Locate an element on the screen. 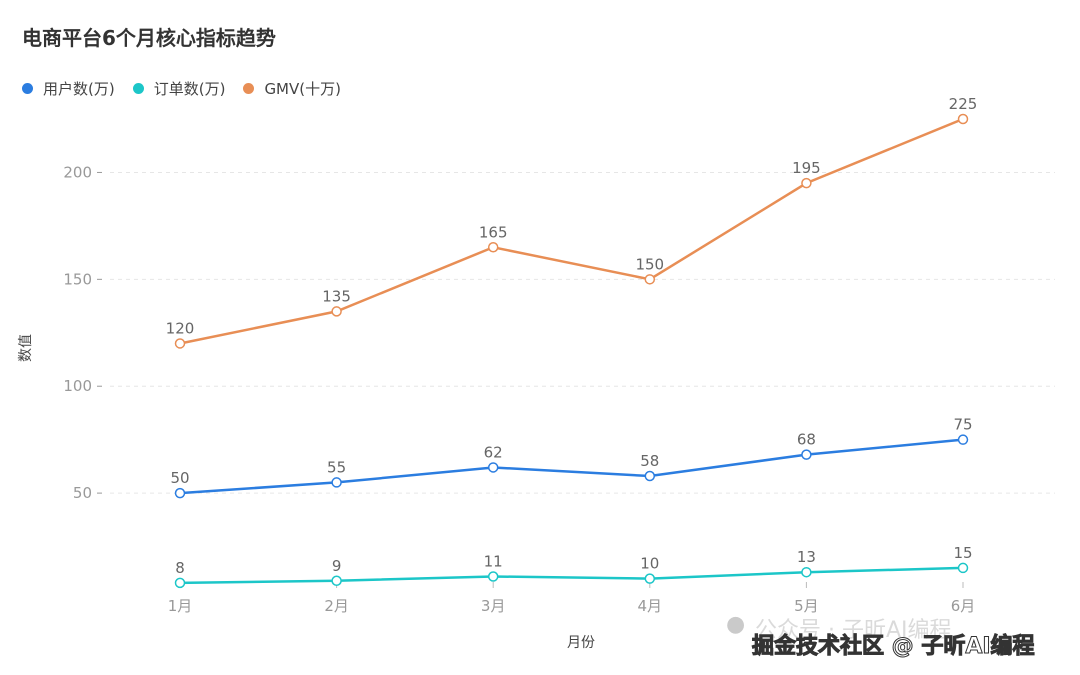 The height and width of the screenshot is (675, 1080). legend-label: 订单数(万) is located at coordinates (189, 89).